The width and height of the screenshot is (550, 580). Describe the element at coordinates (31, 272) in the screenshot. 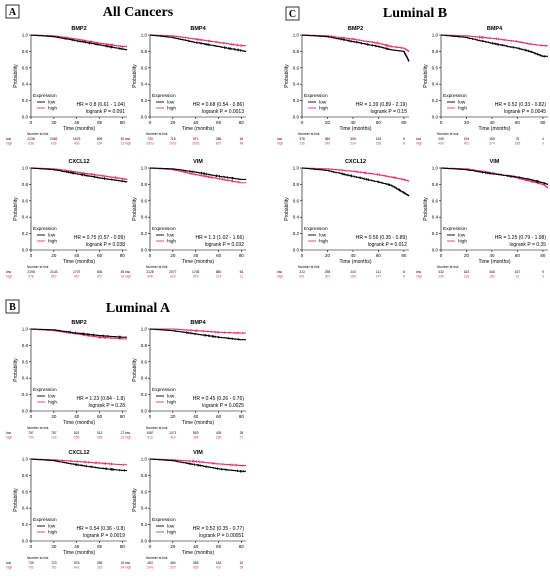

I see `risk-count-low: 2198` at that location.